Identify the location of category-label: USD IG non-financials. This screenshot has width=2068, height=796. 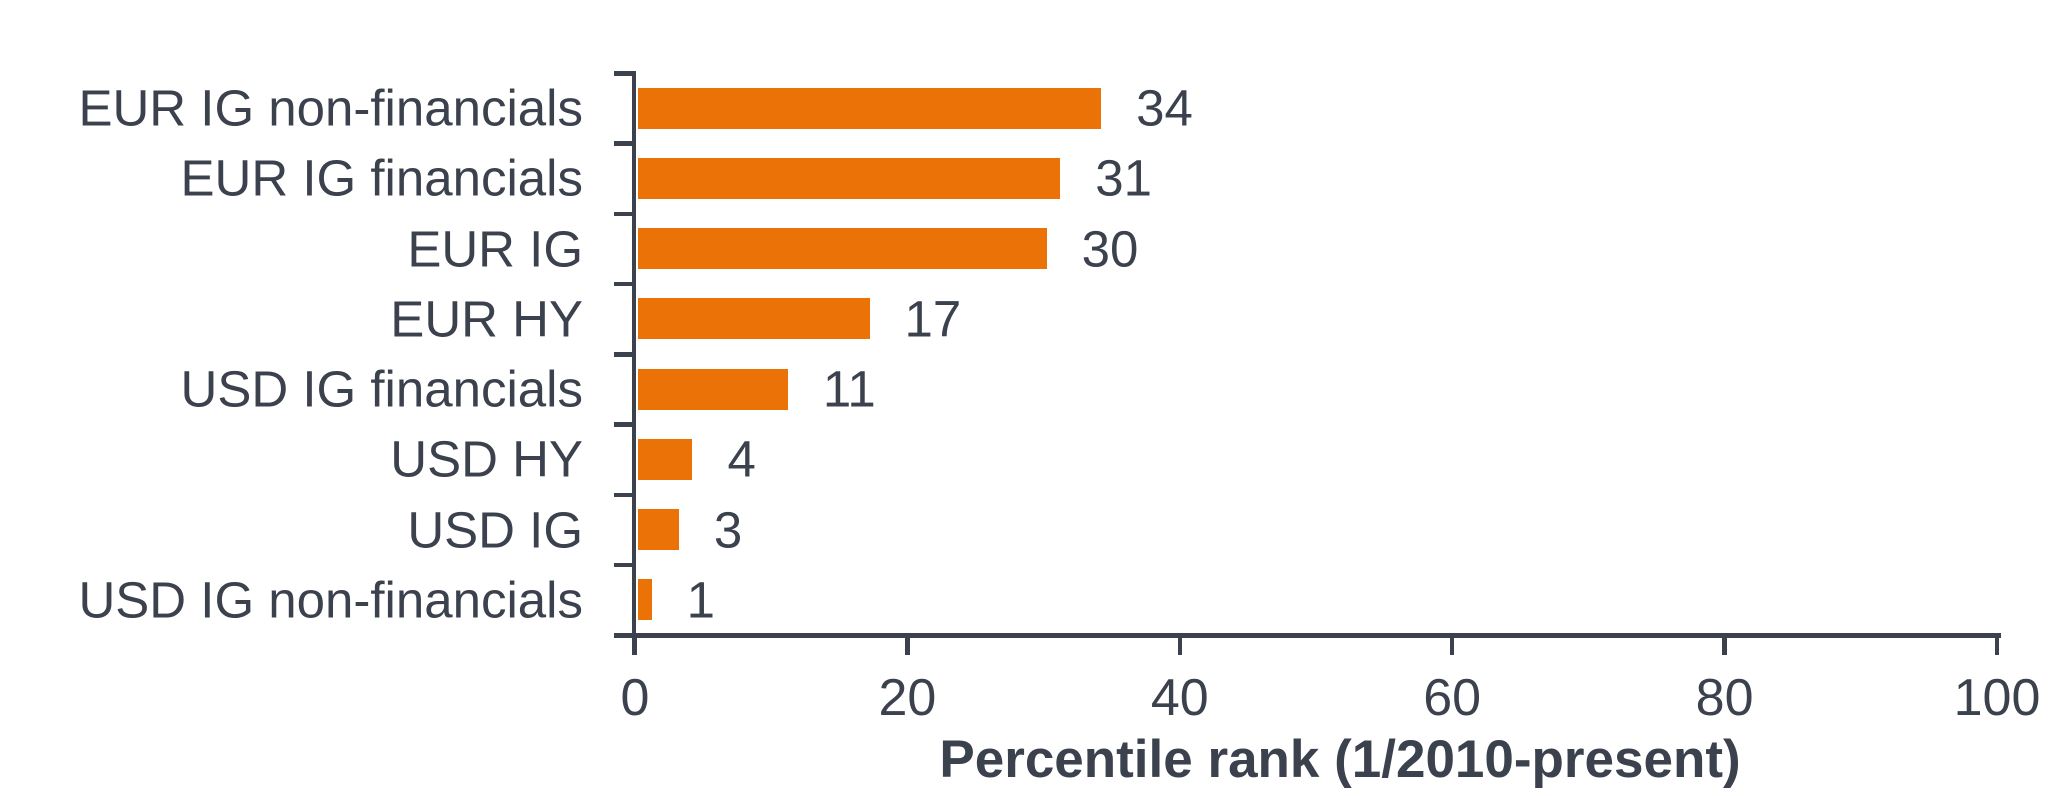
(330, 600).